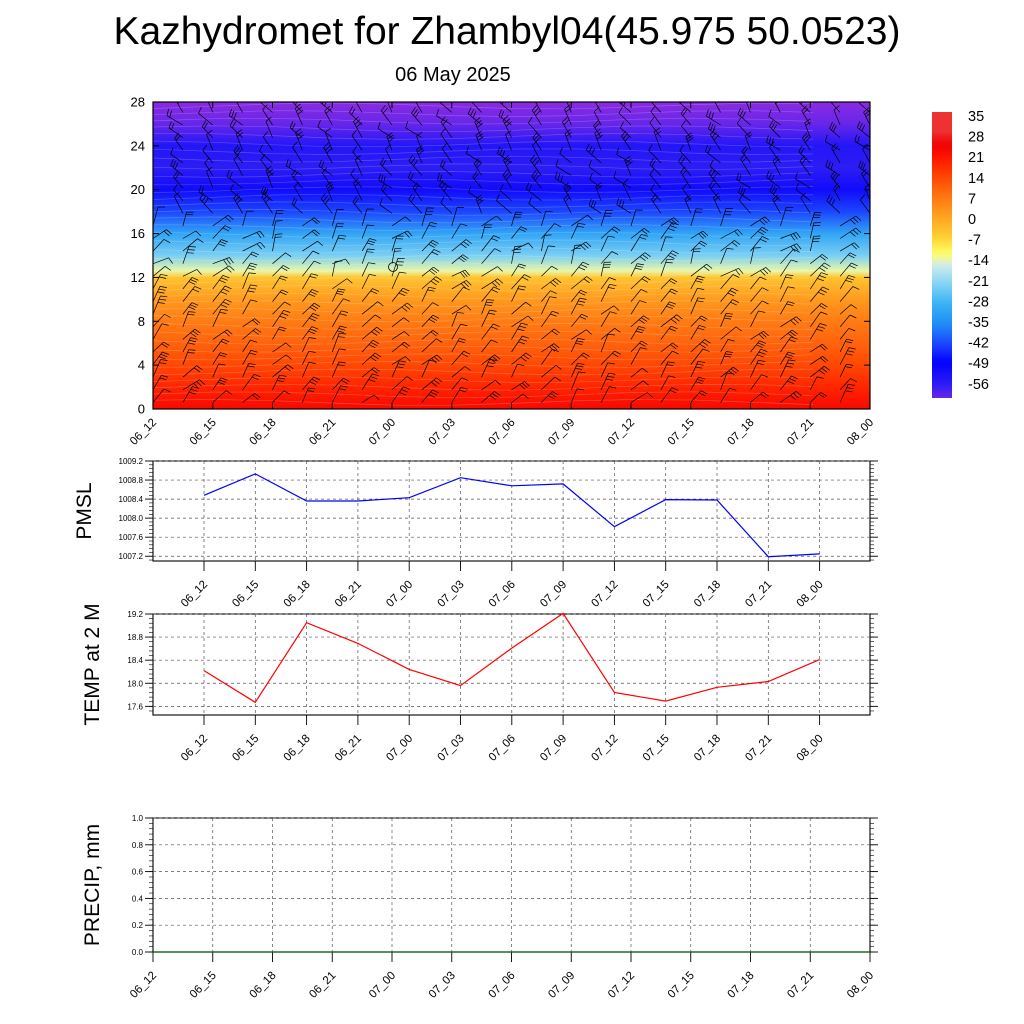 This screenshot has height=1024, width=1024. What do you see at coordinates (974, 241) in the screenshot?
I see `colorbar-label: -7` at bounding box center [974, 241].